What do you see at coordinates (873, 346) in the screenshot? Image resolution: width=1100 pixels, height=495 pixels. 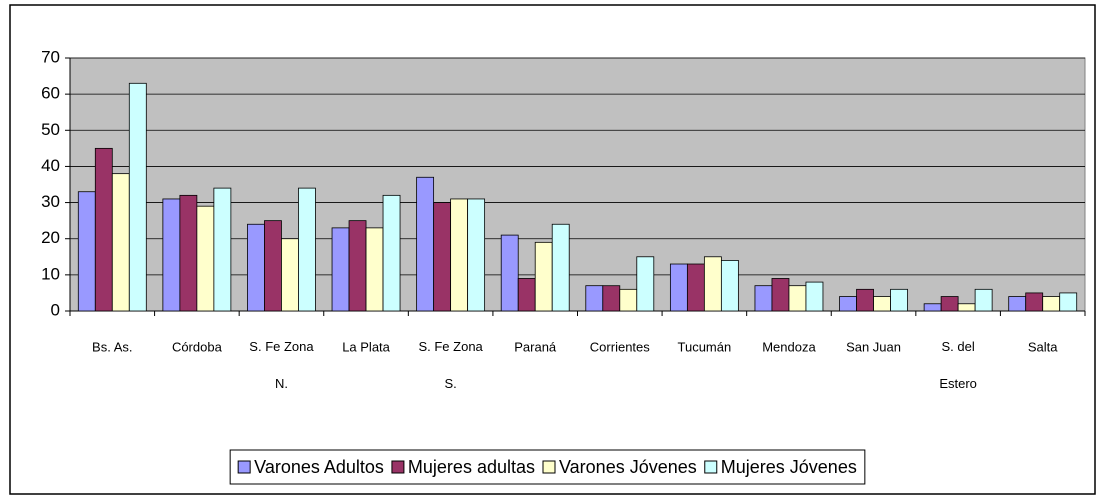 I see `x-tick-label: San Juan` at bounding box center [873, 346].